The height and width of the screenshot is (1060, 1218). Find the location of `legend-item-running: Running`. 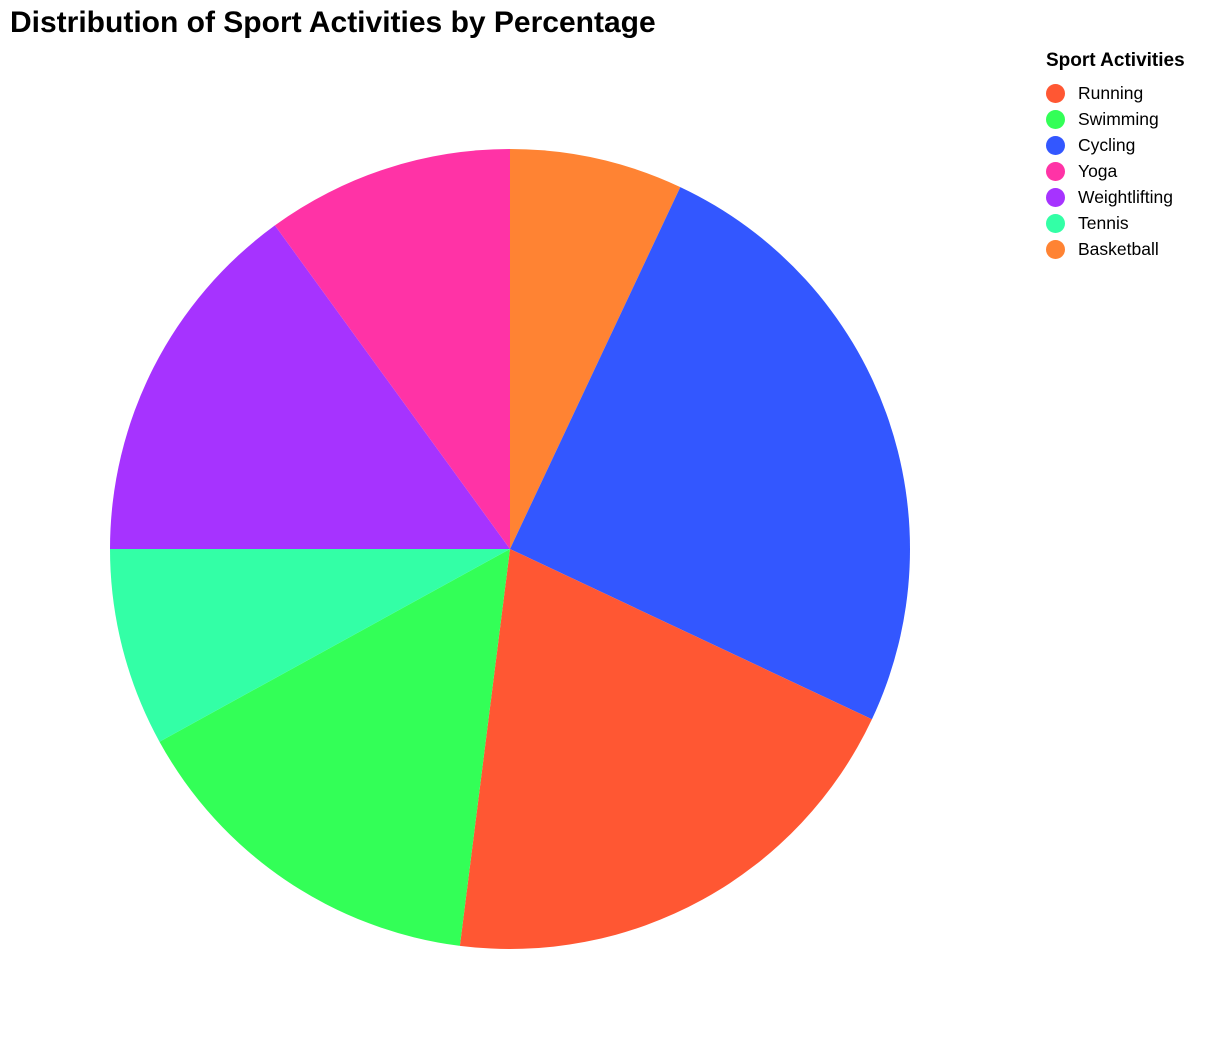

legend-item-running: Running is located at coordinates (1128, 93).